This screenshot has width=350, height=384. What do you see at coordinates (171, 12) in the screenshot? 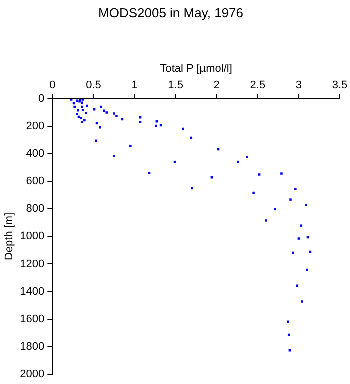
I see `chart-title: MODS2005 in May, 1976` at bounding box center [171, 12].